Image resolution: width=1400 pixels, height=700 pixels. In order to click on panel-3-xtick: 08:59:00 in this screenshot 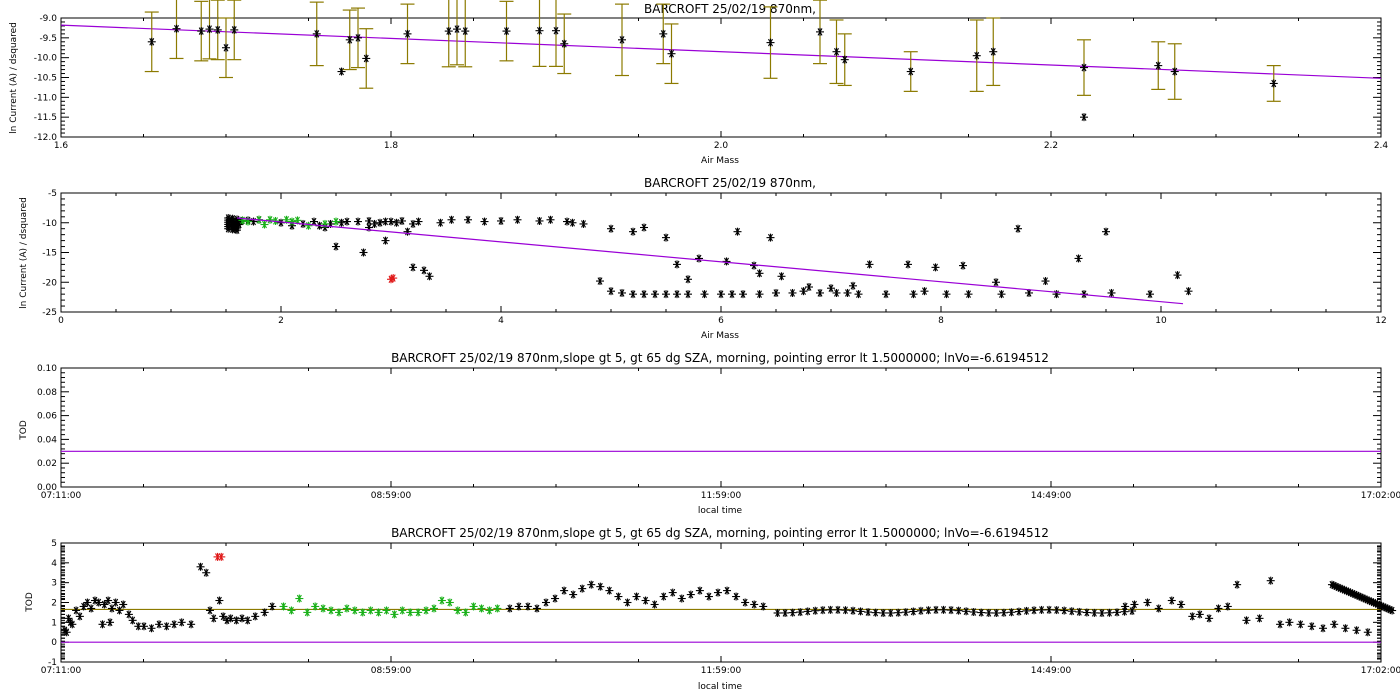, I will do `click(391, 496)`.